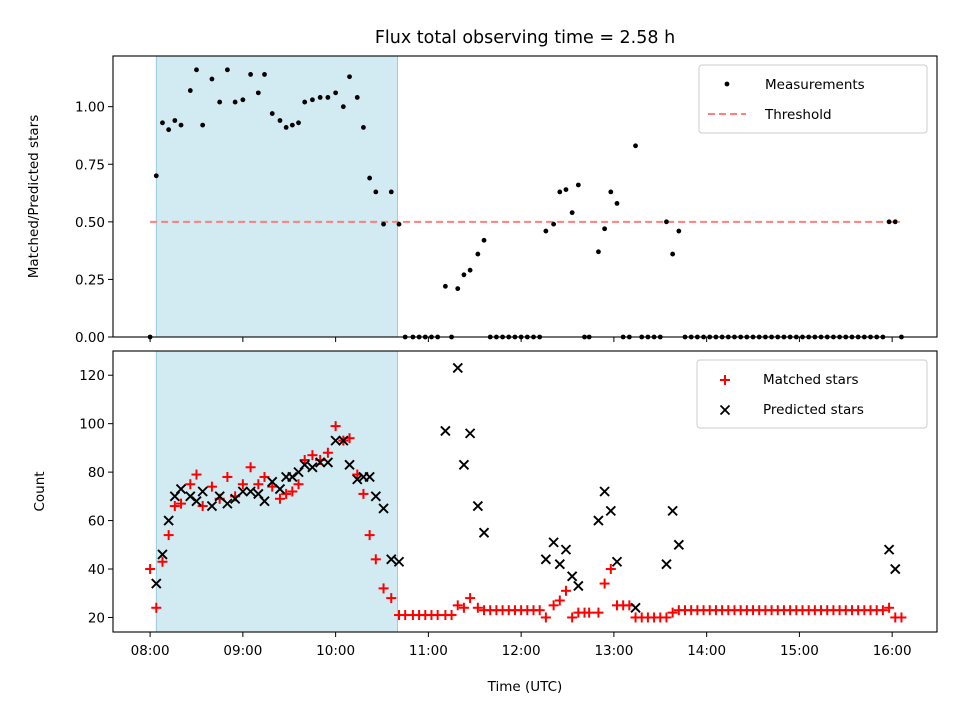 This screenshot has width=960, height=720. What do you see at coordinates (92, 376) in the screenshot?
I see `y-tick-label: 120` at bounding box center [92, 376].